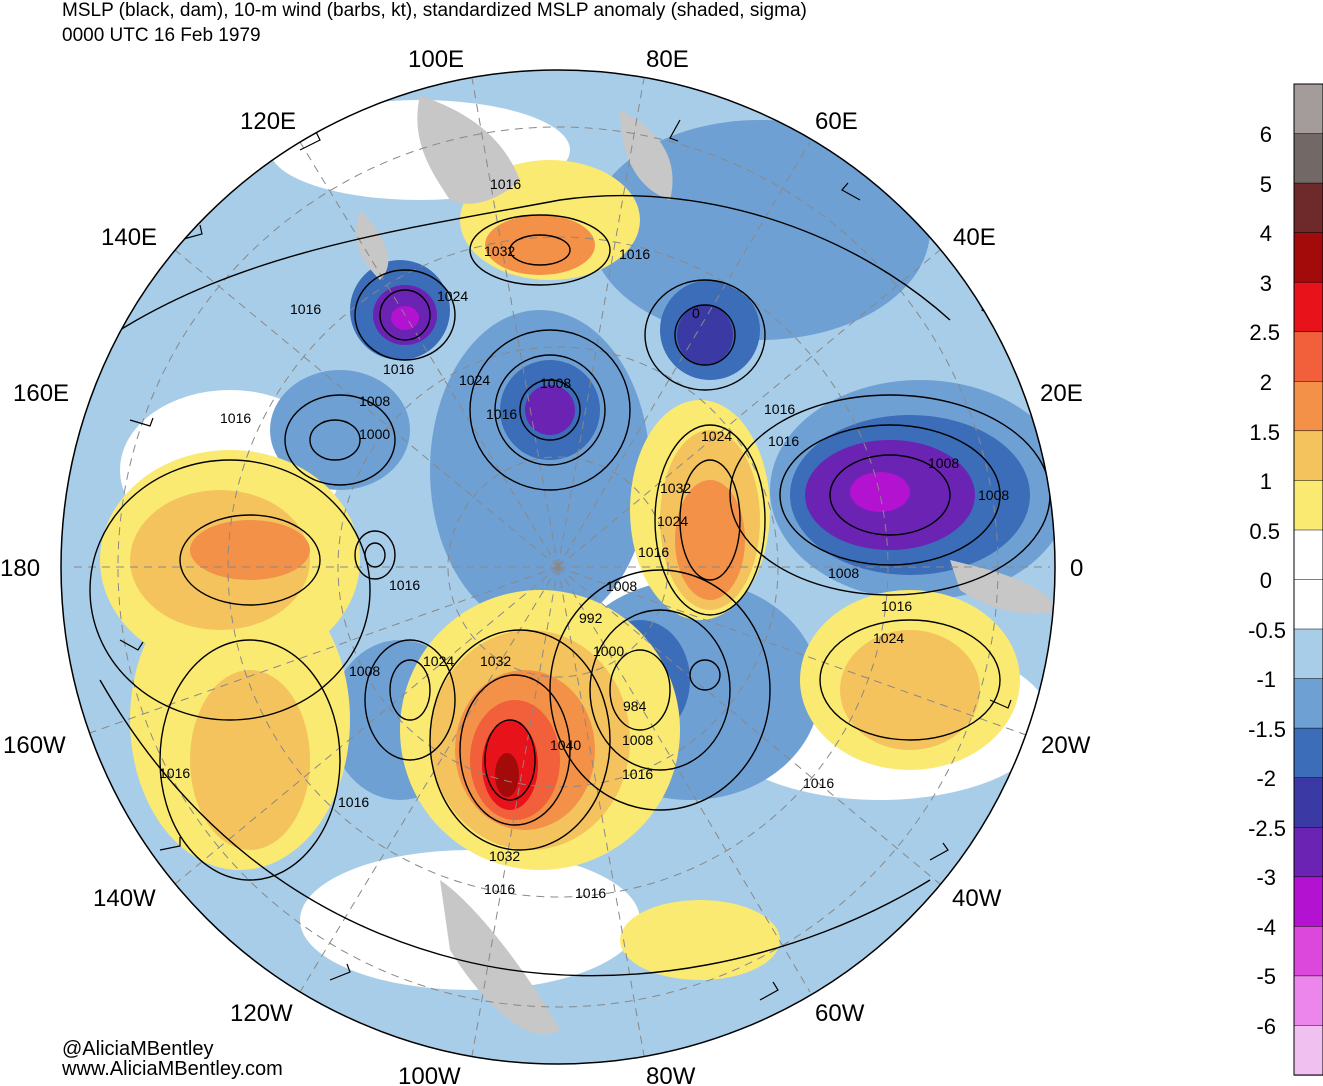 This screenshot has height=1086, width=1323. What do you see at coordinates (1266, 679) in the screenshot?
I see `colorbar-label: -1` at bounding box center [1266, 679].